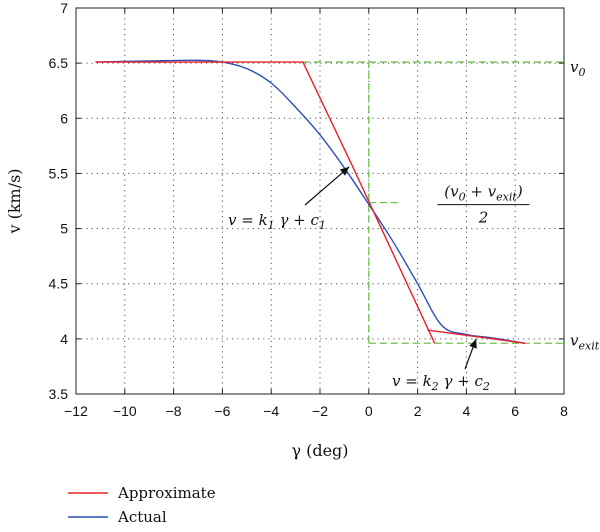 The image size is (600, 532). I want to click on v0-label: v0, so click(577, 68).